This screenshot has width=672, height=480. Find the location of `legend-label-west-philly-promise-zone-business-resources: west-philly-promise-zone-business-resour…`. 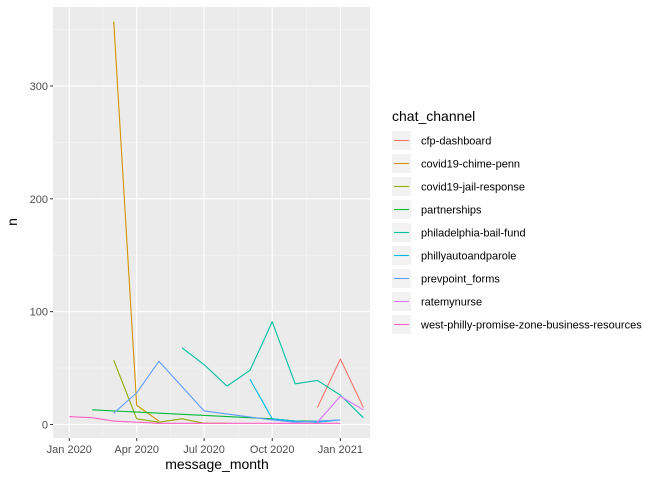

legend-label-west-philly-promise-zone-business-resources: west-philly-promise-zone-business-resour… is located at coordinates (531, 326).